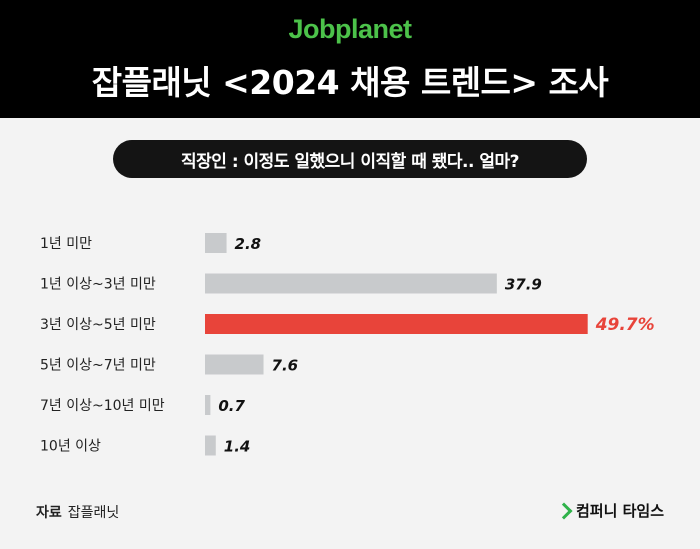 Image resolution: width=700 pixels, height=549 pixels. Describe the element at coordinates (98, 366) in the screenshot. I see `category-label: 5년 이상~7년 미만` at that location.